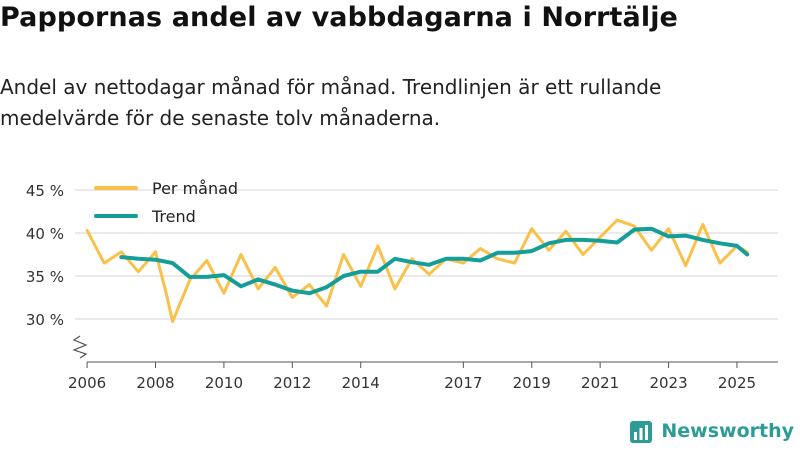  I want to click on x-tick-label: 2019, so click(532, 383).